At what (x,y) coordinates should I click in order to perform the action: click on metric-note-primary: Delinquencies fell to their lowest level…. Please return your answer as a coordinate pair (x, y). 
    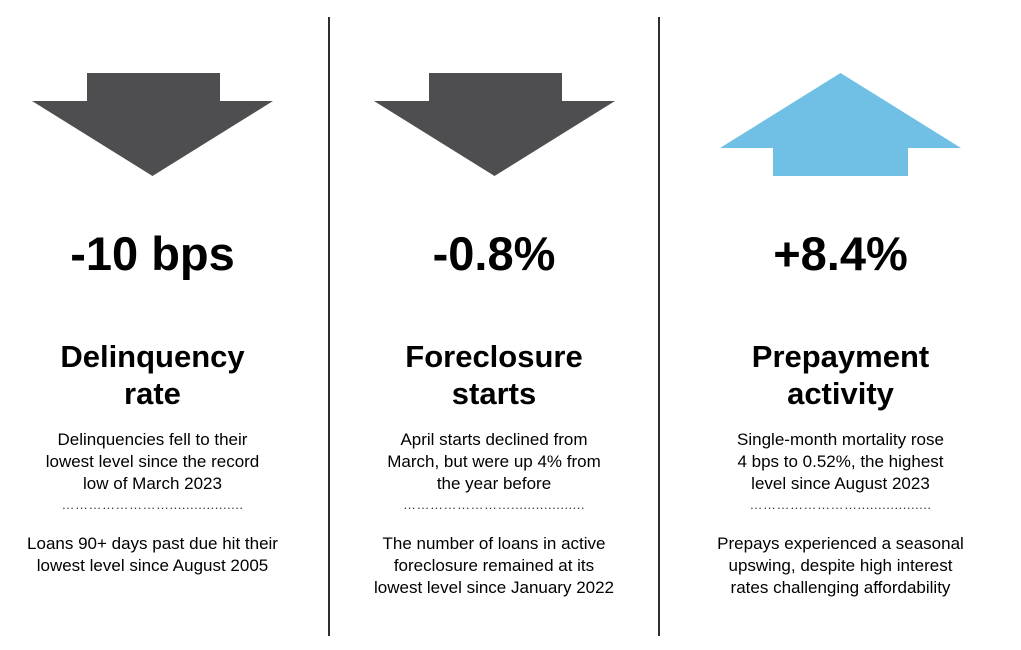
    Looking at the image, I should click on (152, 461).